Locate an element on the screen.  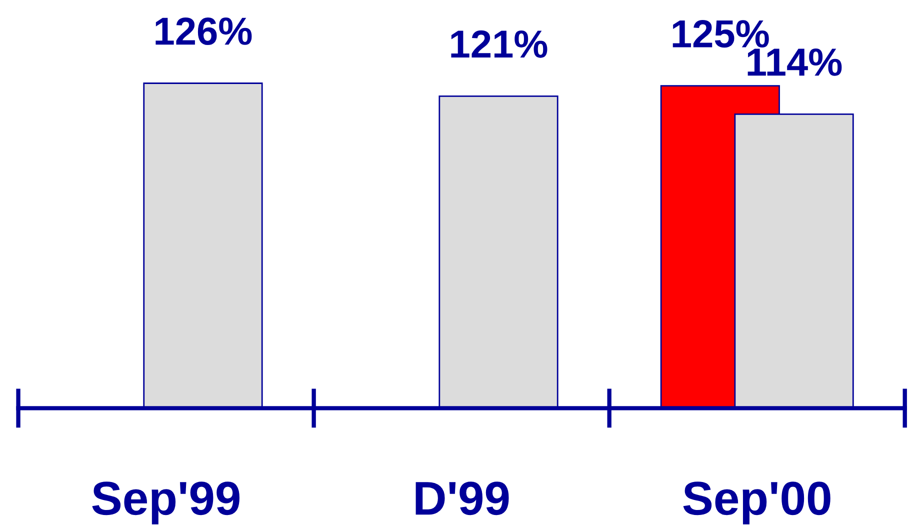
x-tick-label: D'99 is located at coordinates (462, 499).